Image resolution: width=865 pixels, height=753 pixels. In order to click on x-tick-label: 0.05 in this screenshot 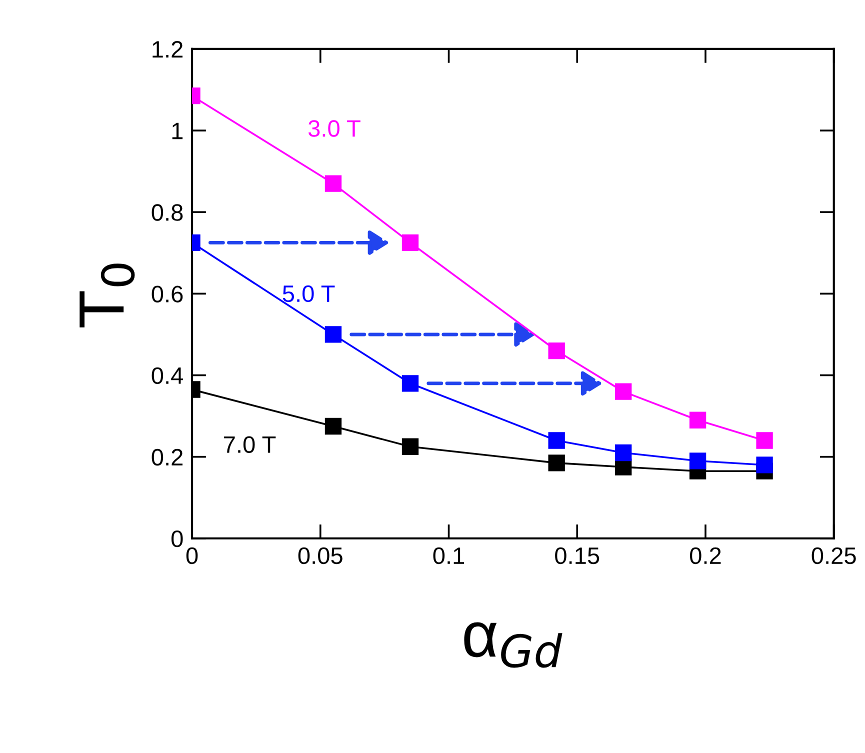, I will do `click(320, 555)`.